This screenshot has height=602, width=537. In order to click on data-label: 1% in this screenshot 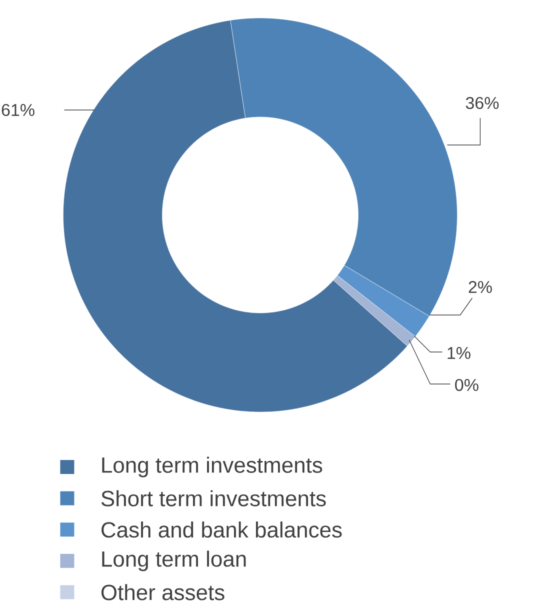, I will do `click(459, 353)`.